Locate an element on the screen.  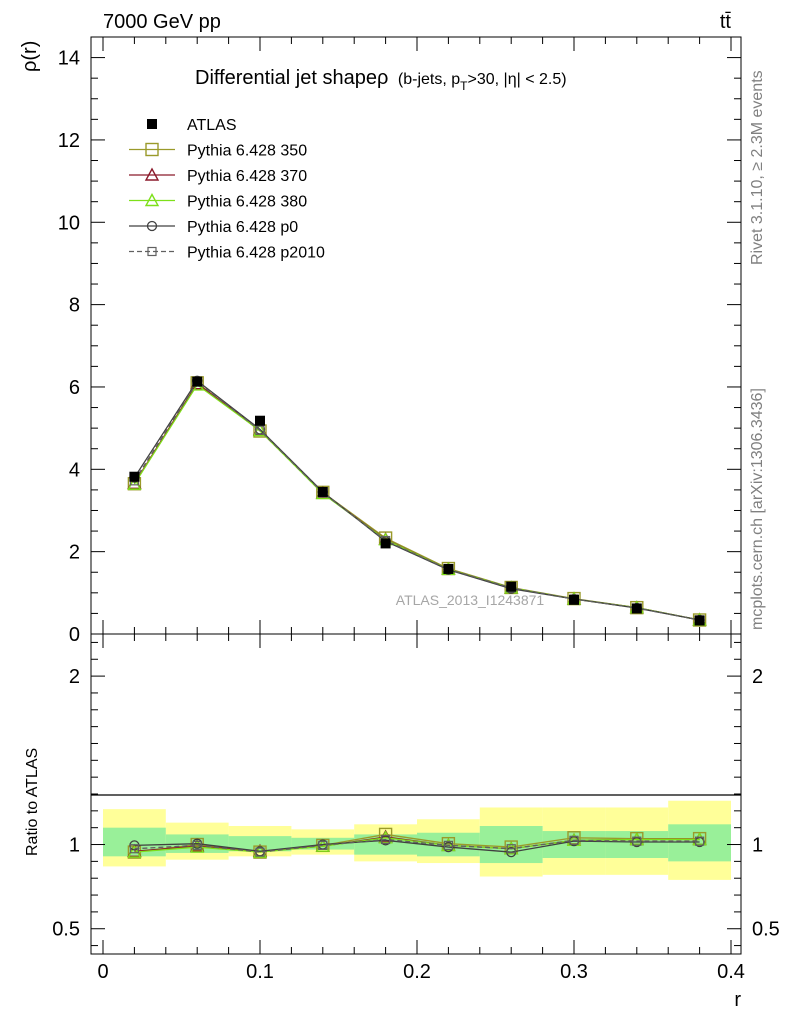
ratio-uncertainty-bands is located at coordinates (417, 840).